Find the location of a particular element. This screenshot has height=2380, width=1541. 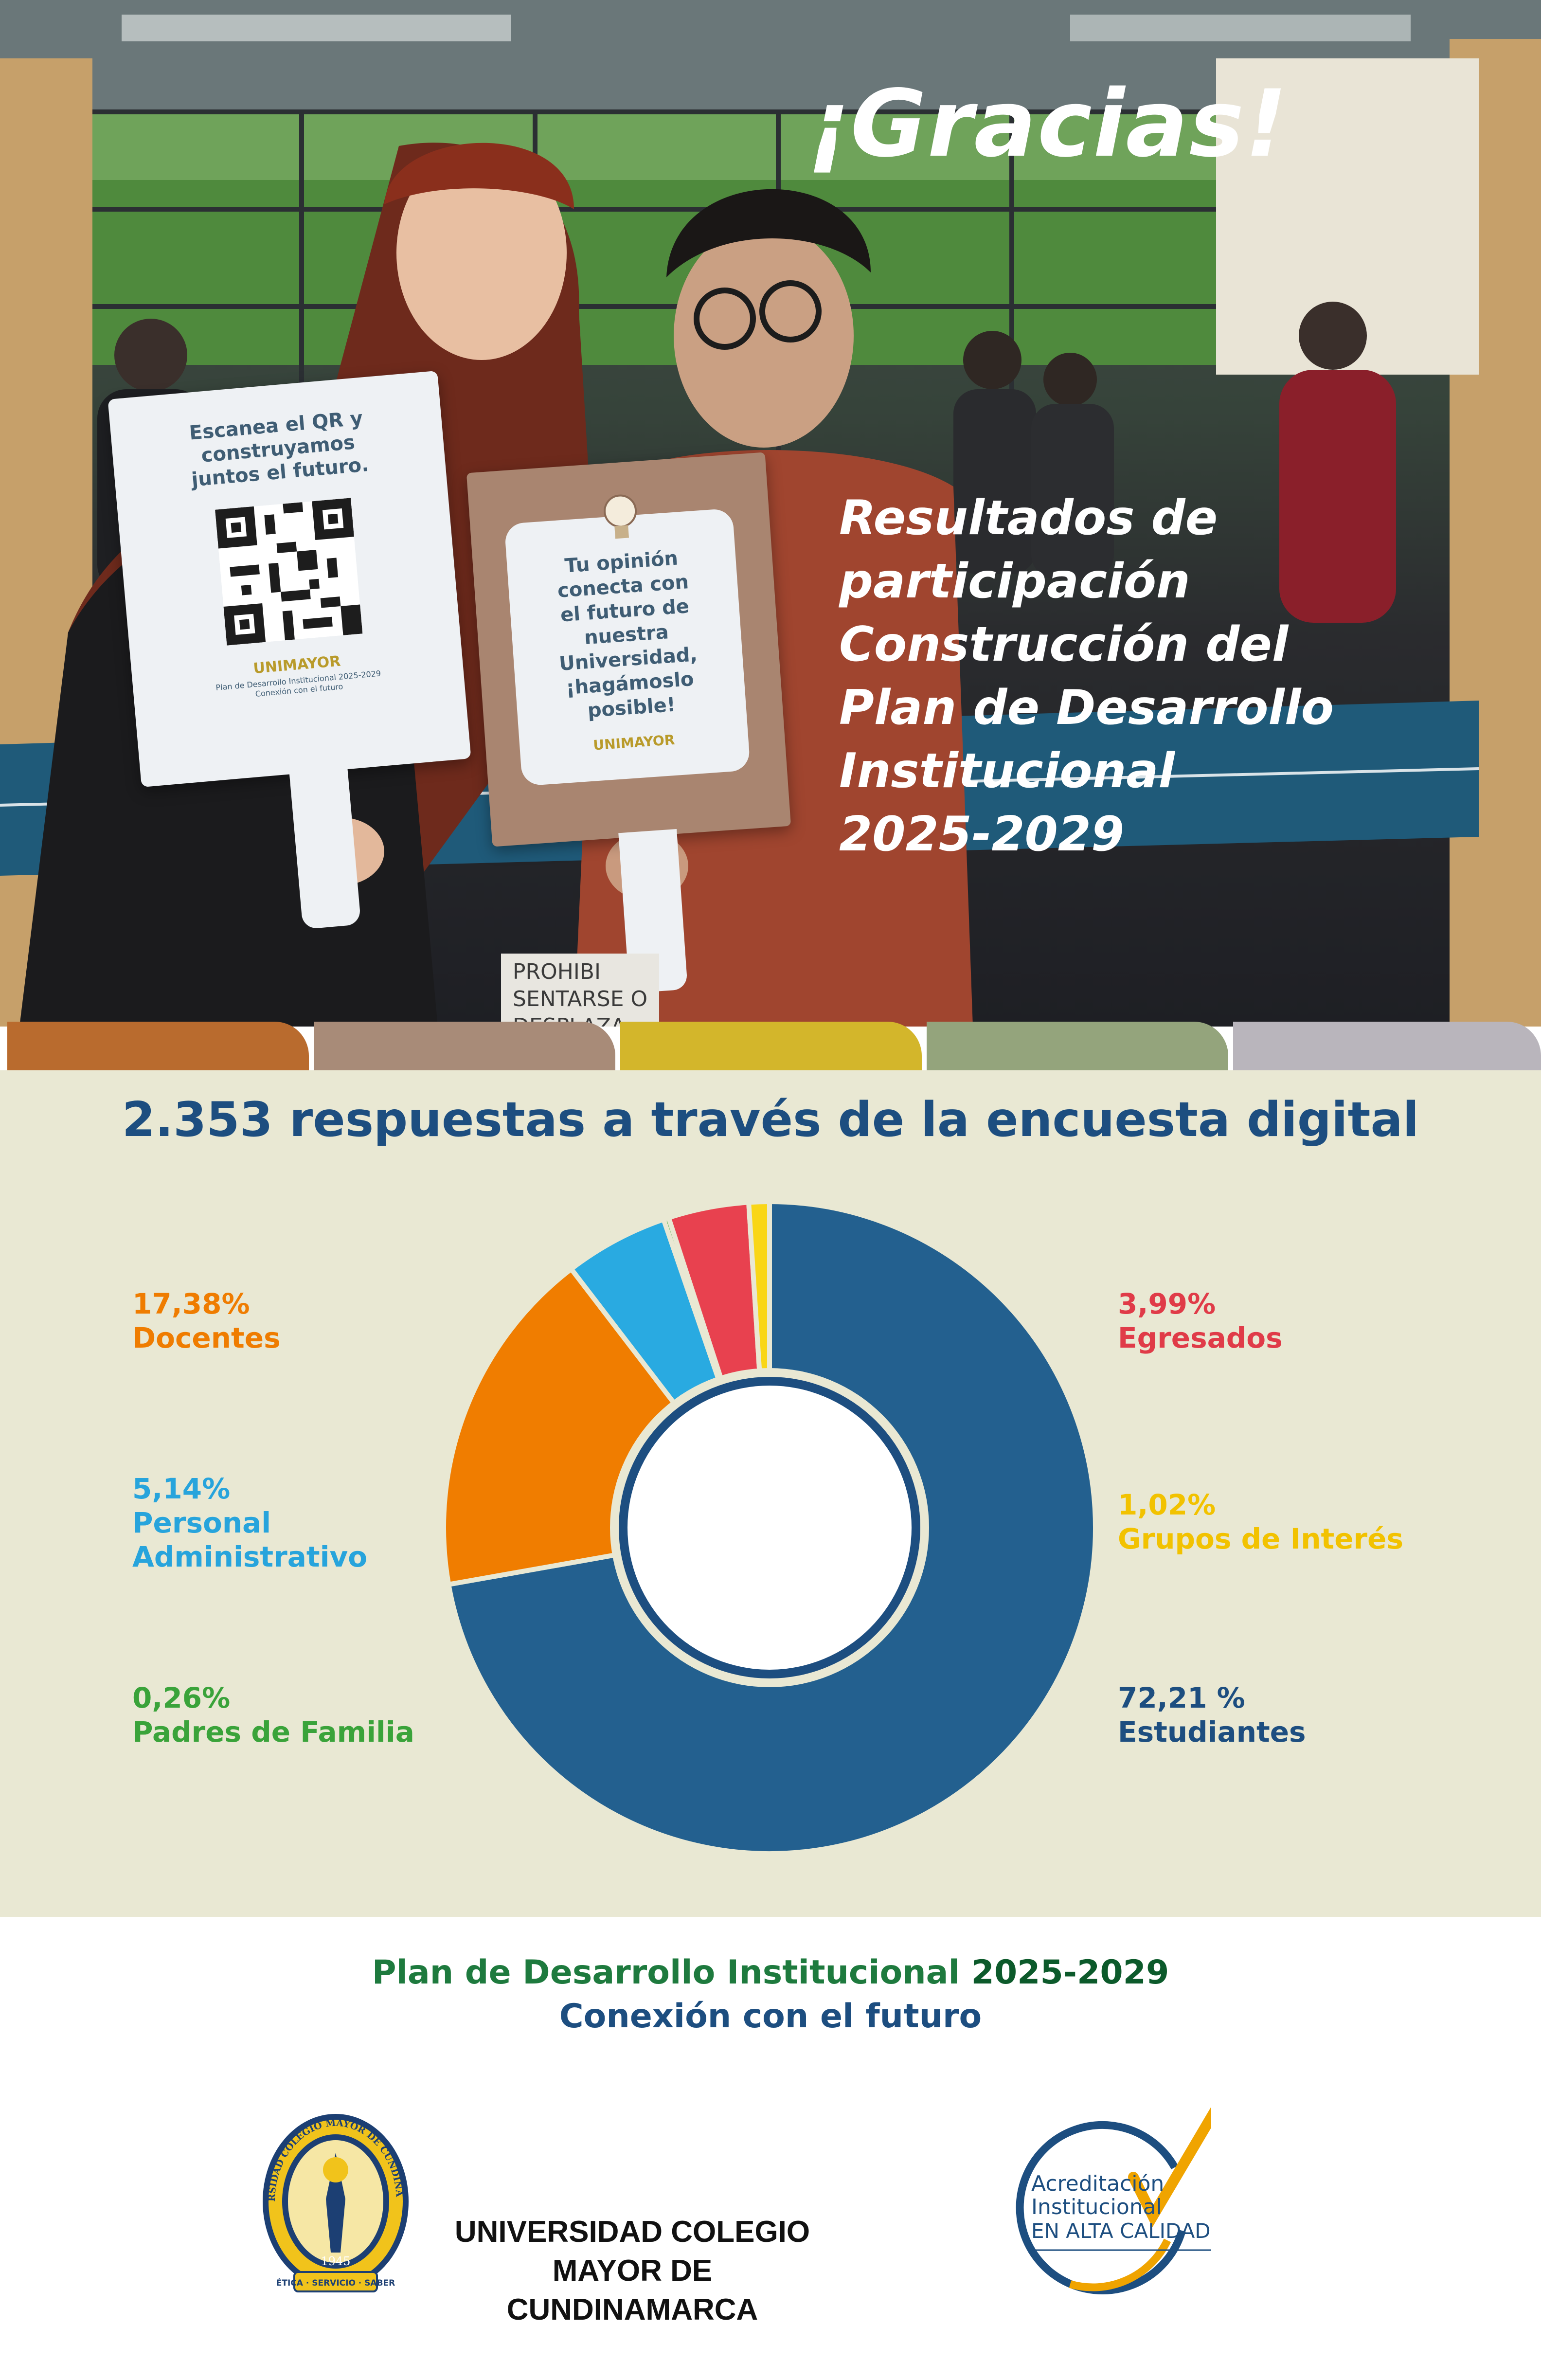

tab-grey is located at coordinates (1387, 1048).